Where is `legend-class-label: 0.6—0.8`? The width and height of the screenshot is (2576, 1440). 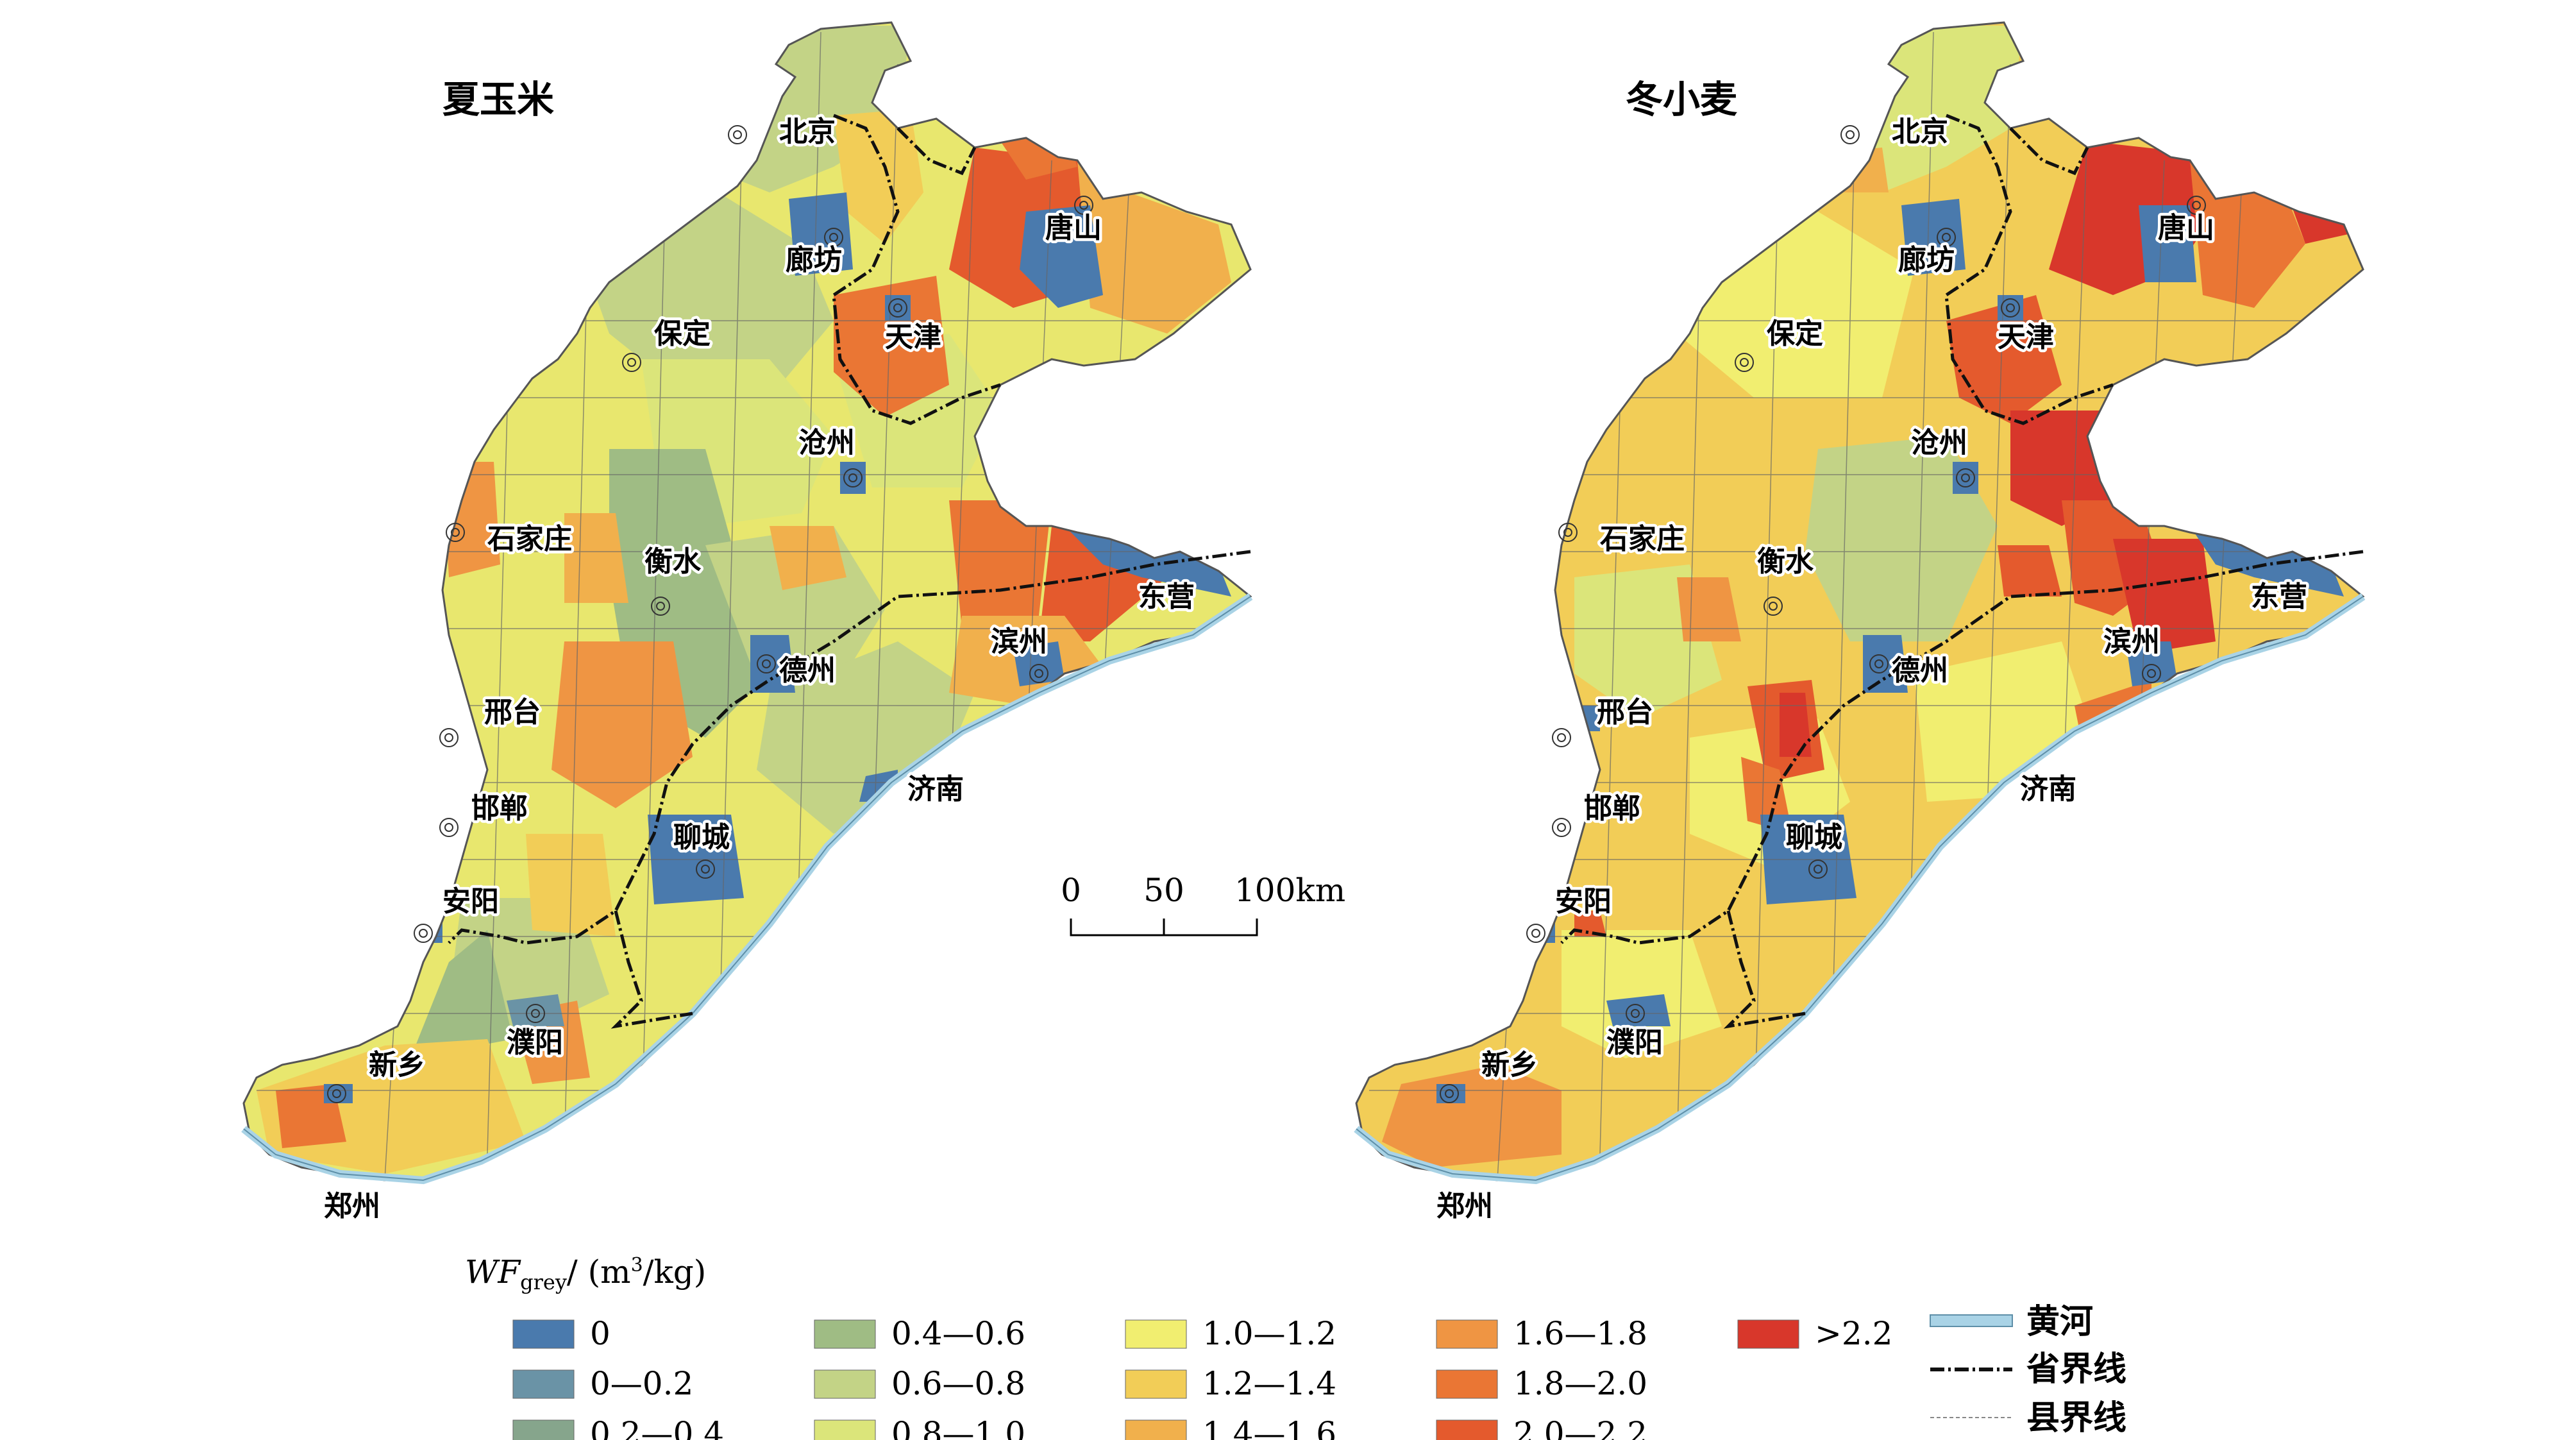
legend-class-label: 0.6—0.8 is located at coordinates (958, 1383).